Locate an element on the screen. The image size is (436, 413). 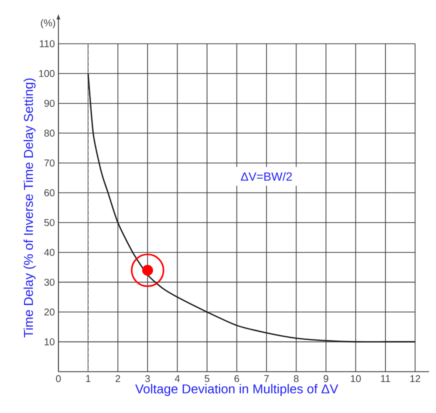
x-axis-title: Voltage Deviation in Multiples of ΔV is located at coordinates (236, 390).